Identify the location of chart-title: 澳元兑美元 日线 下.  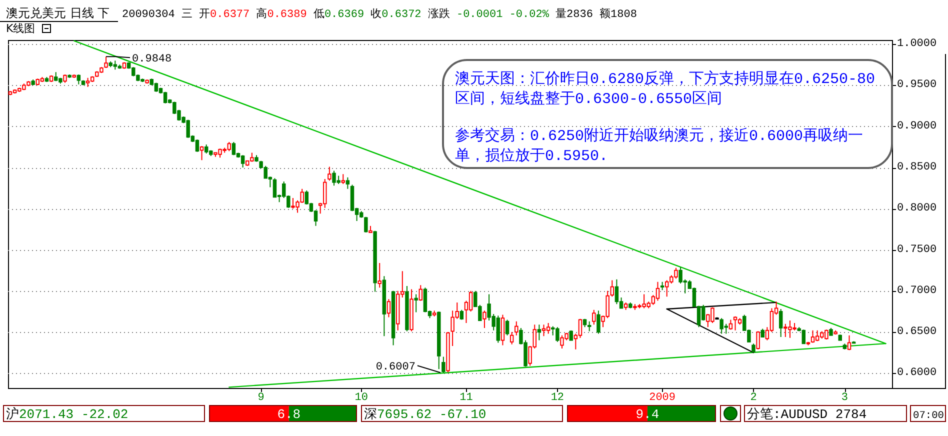
(58, 13).